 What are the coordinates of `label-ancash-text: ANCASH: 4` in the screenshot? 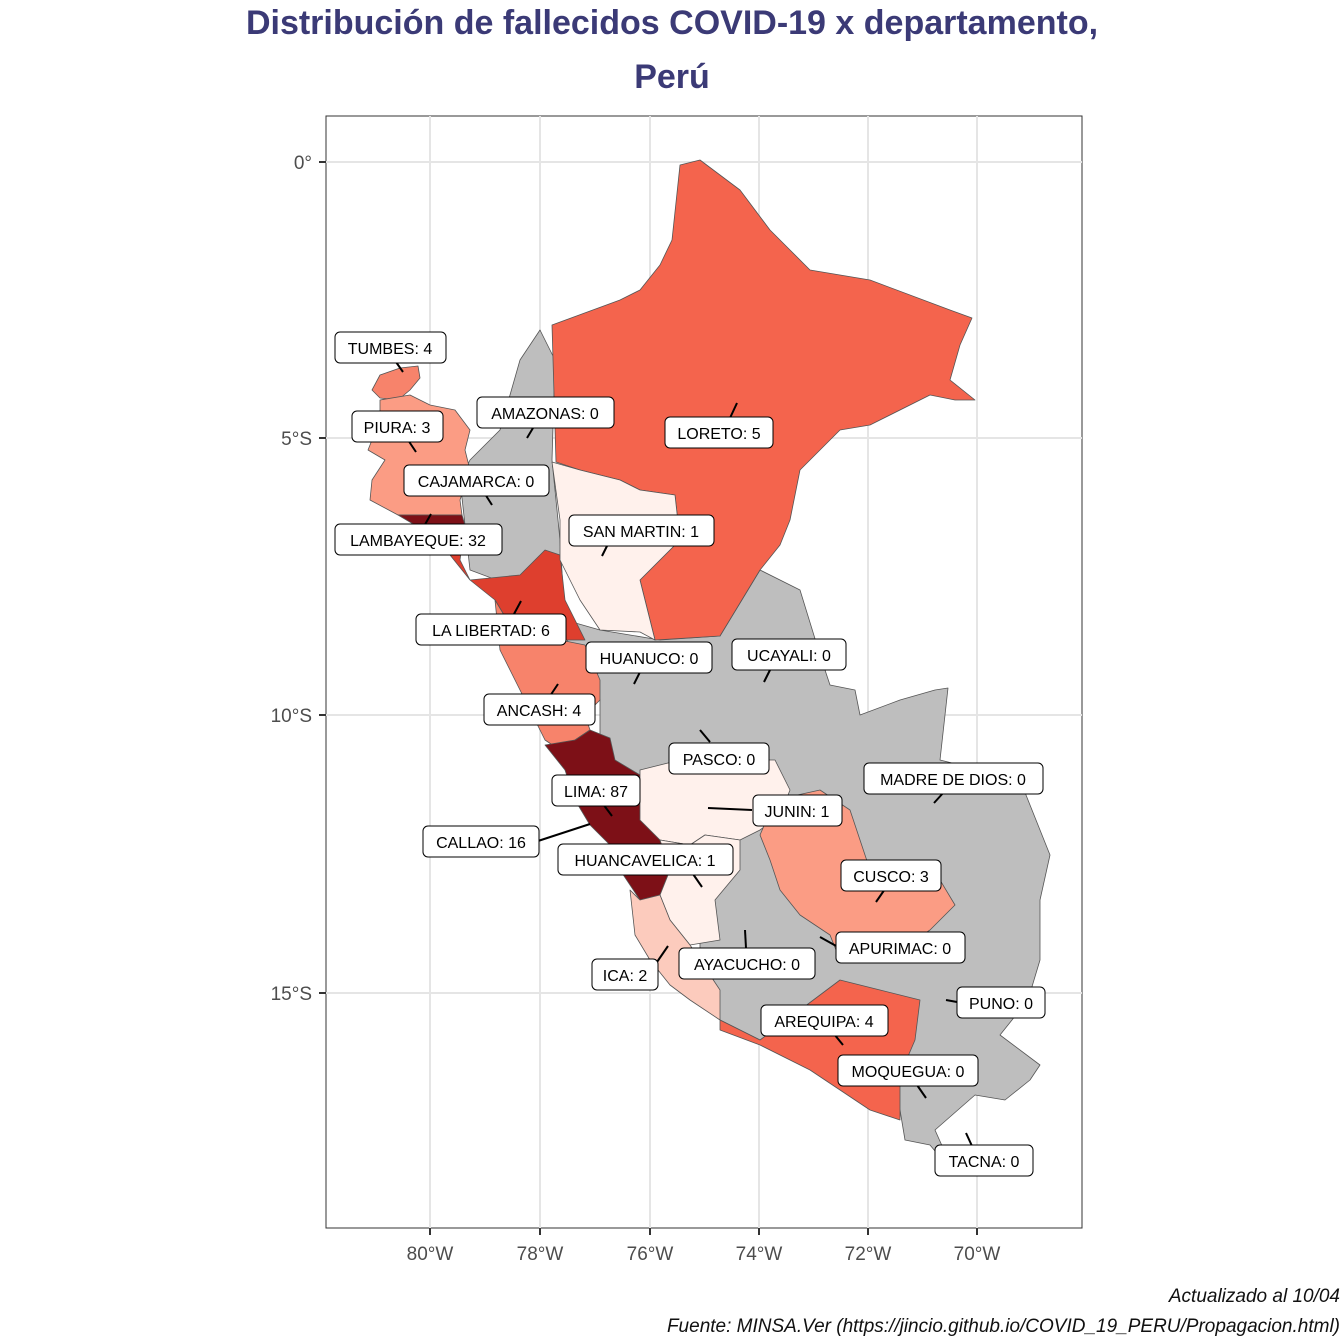 It's located at (539, 711).